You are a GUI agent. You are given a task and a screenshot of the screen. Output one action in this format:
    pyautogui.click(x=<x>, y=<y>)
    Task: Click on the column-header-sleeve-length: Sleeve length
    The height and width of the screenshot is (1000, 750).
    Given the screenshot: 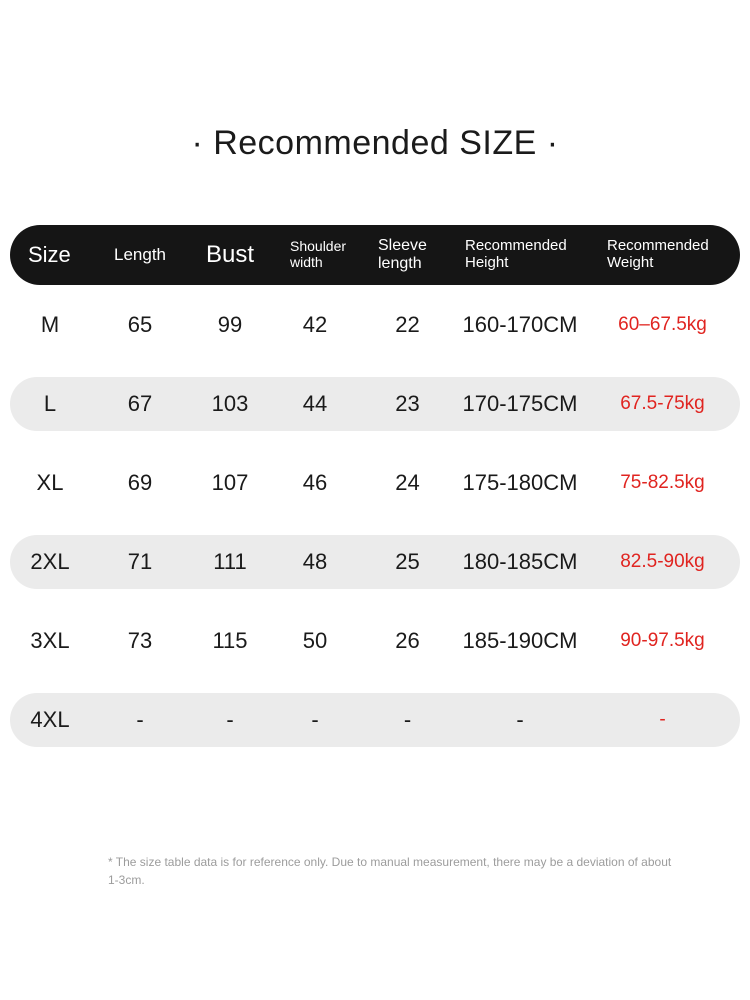 What is the action you would take?
    pyautogui.click(x=402, y=254)
    